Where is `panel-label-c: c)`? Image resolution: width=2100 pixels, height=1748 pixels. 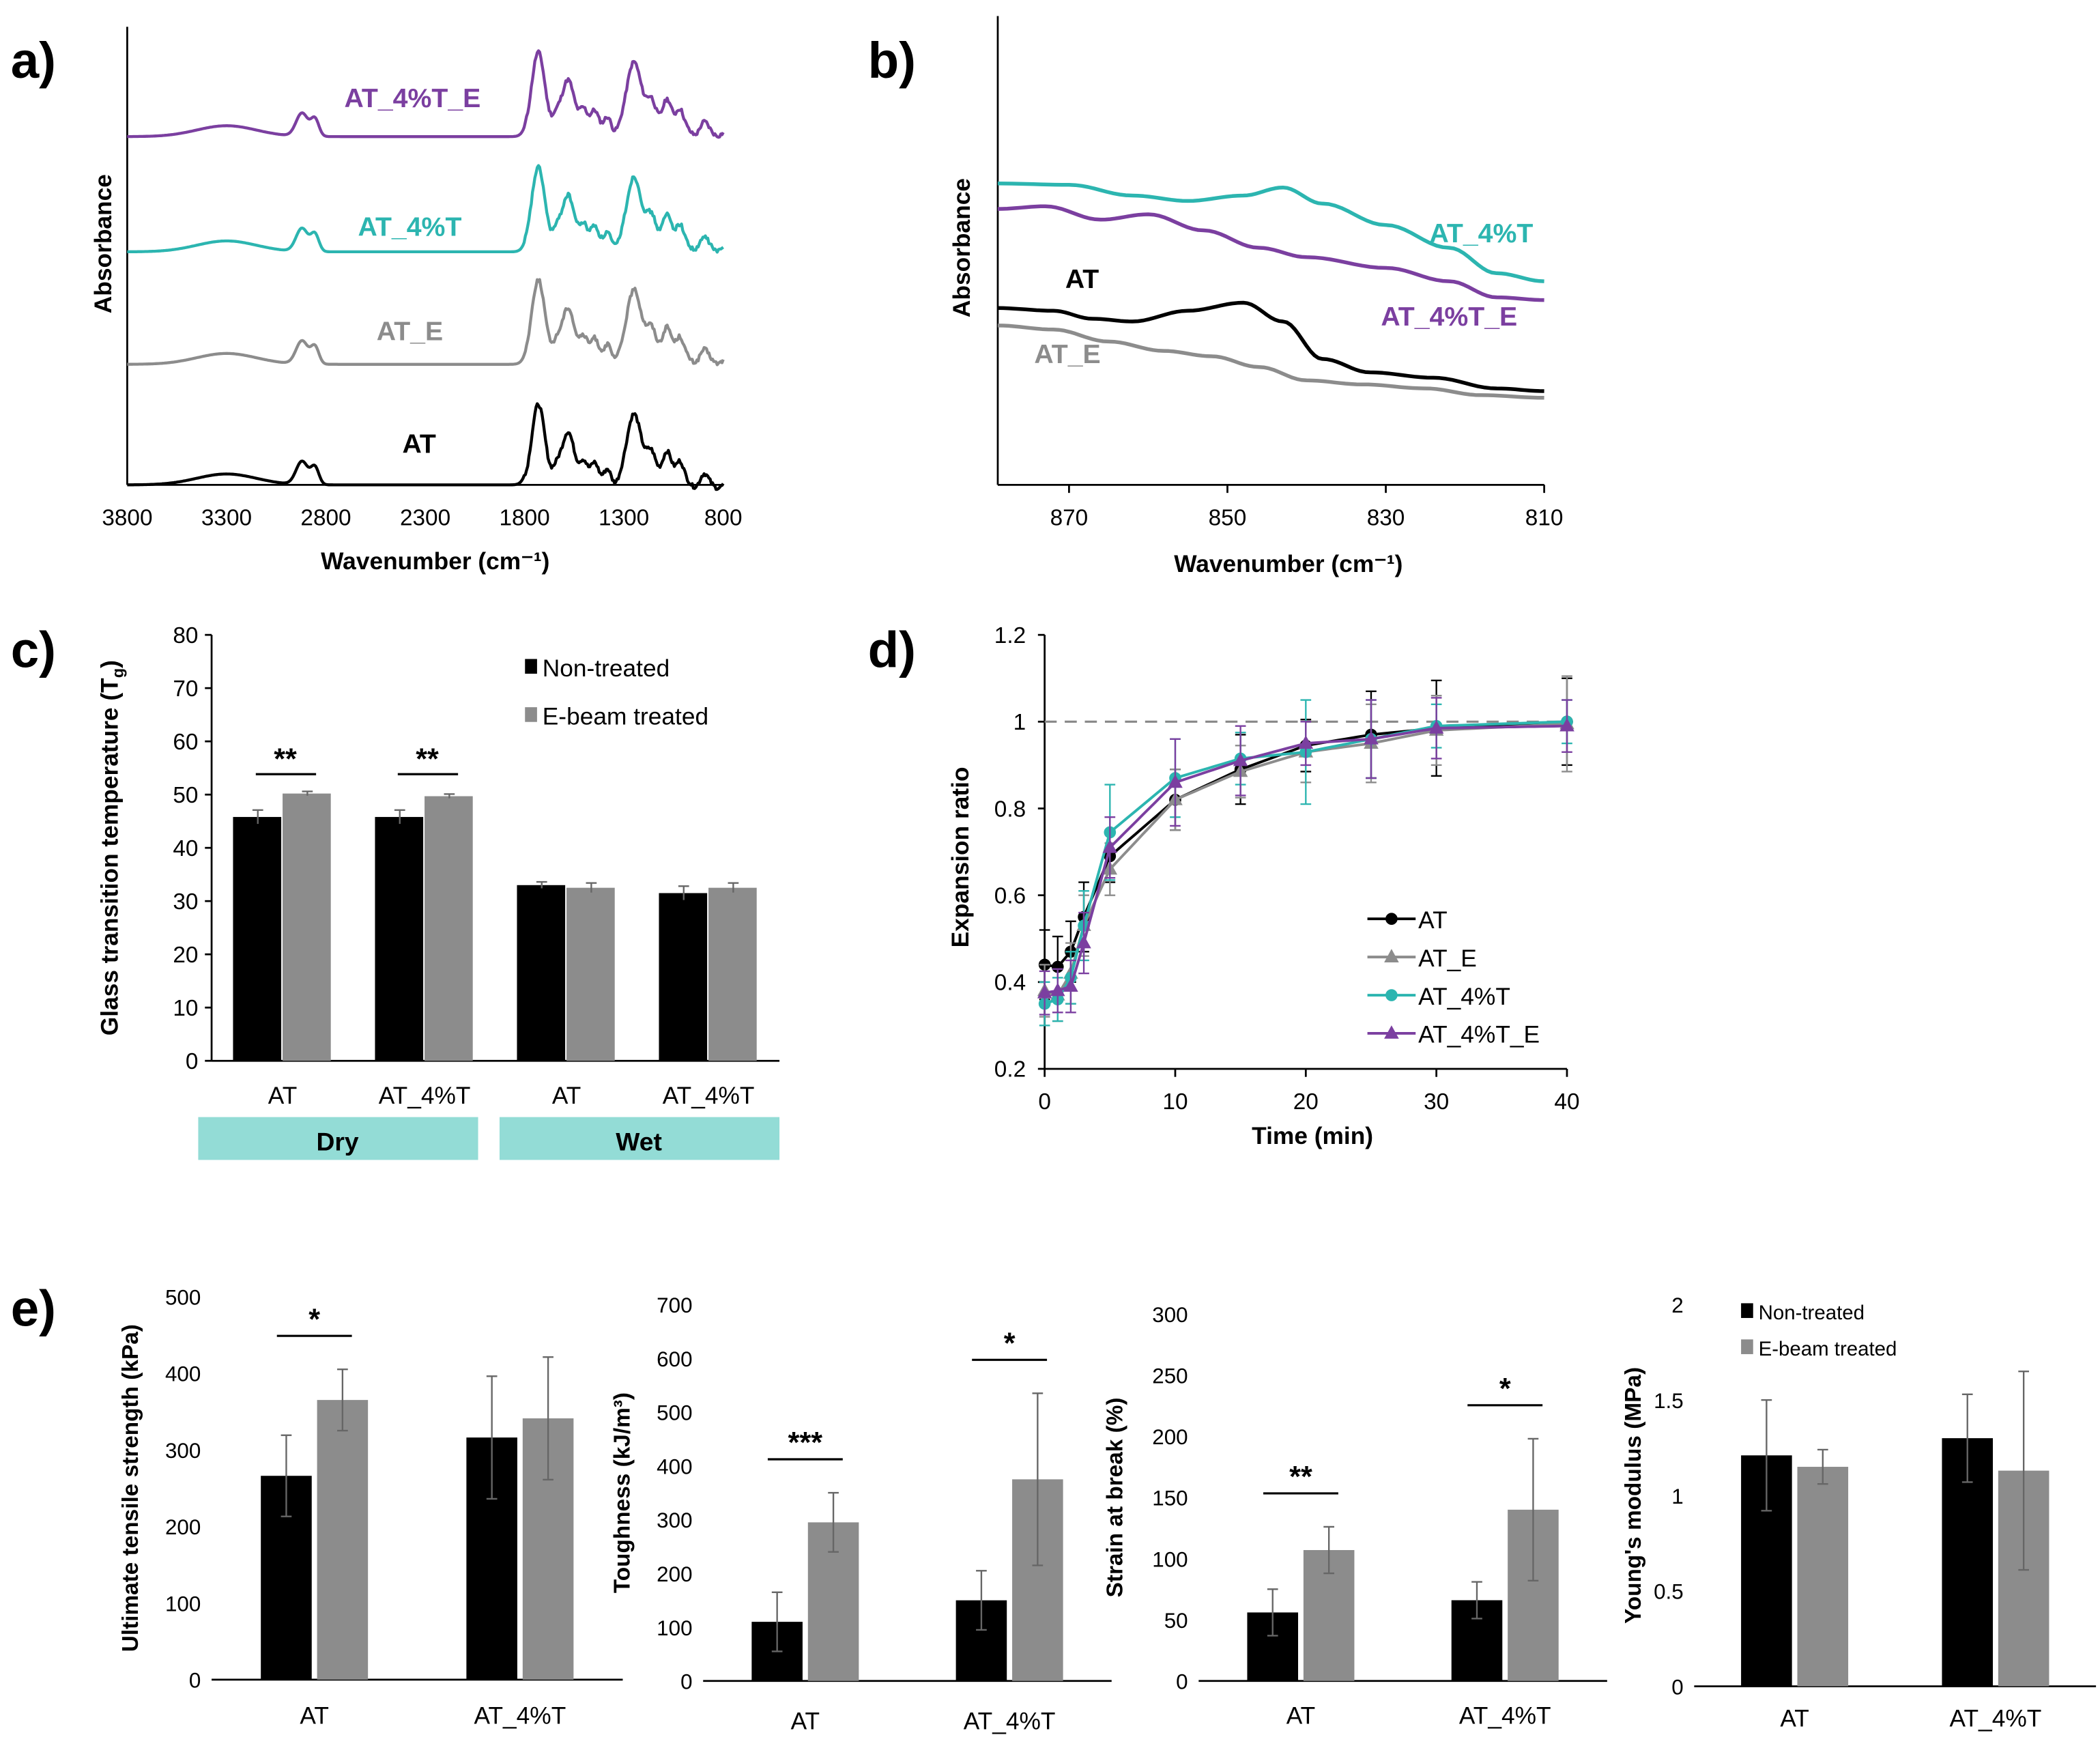
panel-label-c: c) is located at coordinates (33, 649).